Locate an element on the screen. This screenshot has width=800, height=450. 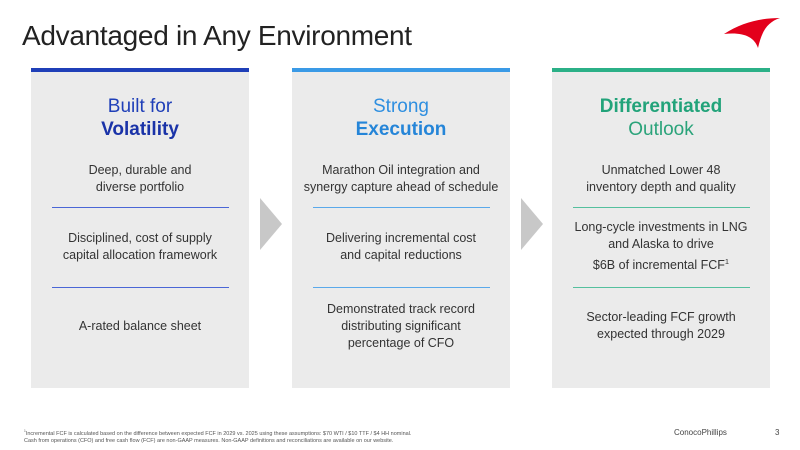
item-line: and Alaska to drive is located at coordinates (661, 244).